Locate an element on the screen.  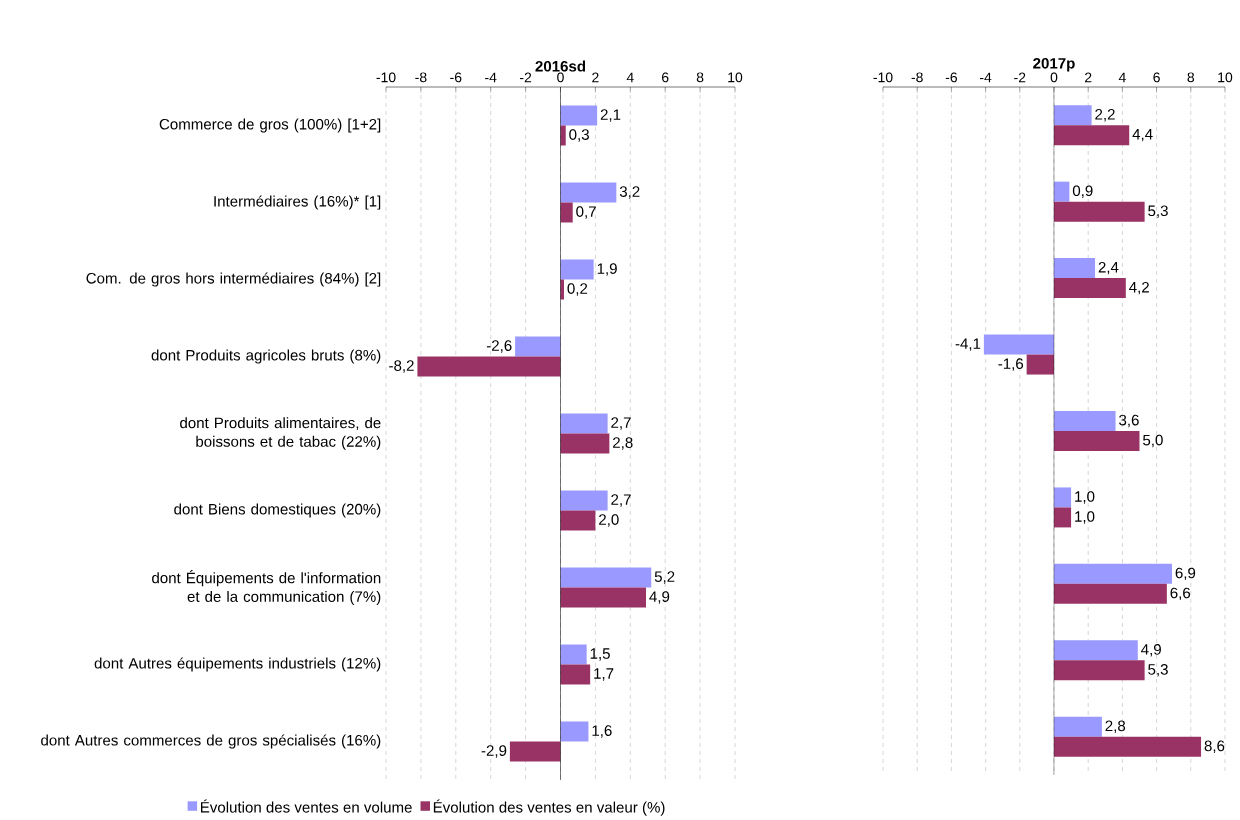
data-label: 1,5 is located at coordinates (600, 654).